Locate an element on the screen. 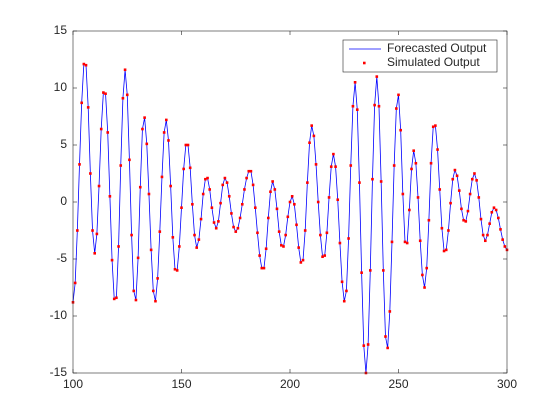 The image size is (560, 420). legend-label: Forecasted Output is located at coordinates (437, 48).